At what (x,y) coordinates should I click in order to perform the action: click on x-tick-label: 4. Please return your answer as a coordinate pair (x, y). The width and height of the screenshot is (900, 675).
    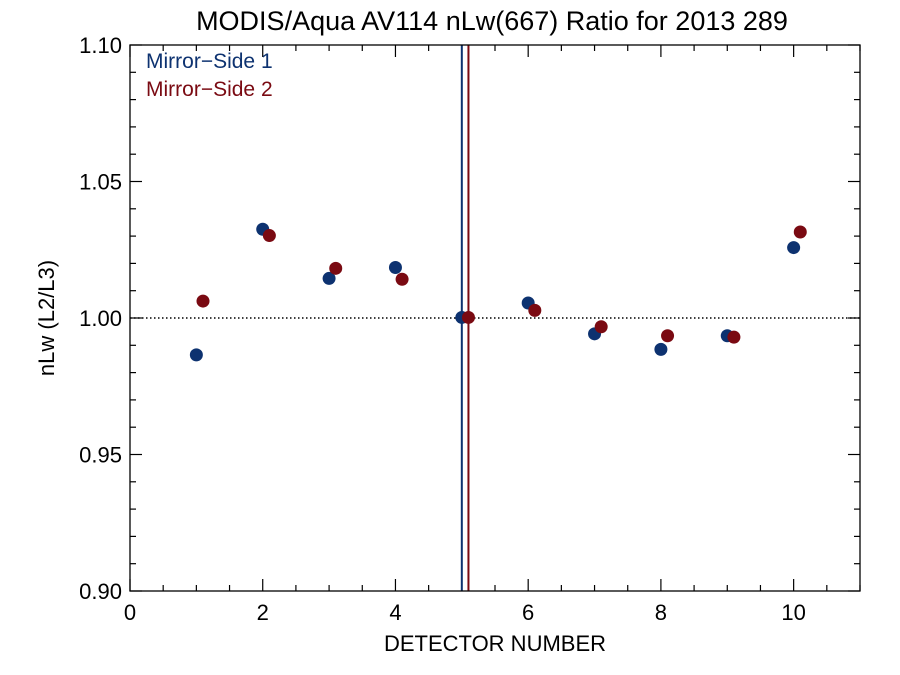
    Looking at the image, I should click on (395, 612).